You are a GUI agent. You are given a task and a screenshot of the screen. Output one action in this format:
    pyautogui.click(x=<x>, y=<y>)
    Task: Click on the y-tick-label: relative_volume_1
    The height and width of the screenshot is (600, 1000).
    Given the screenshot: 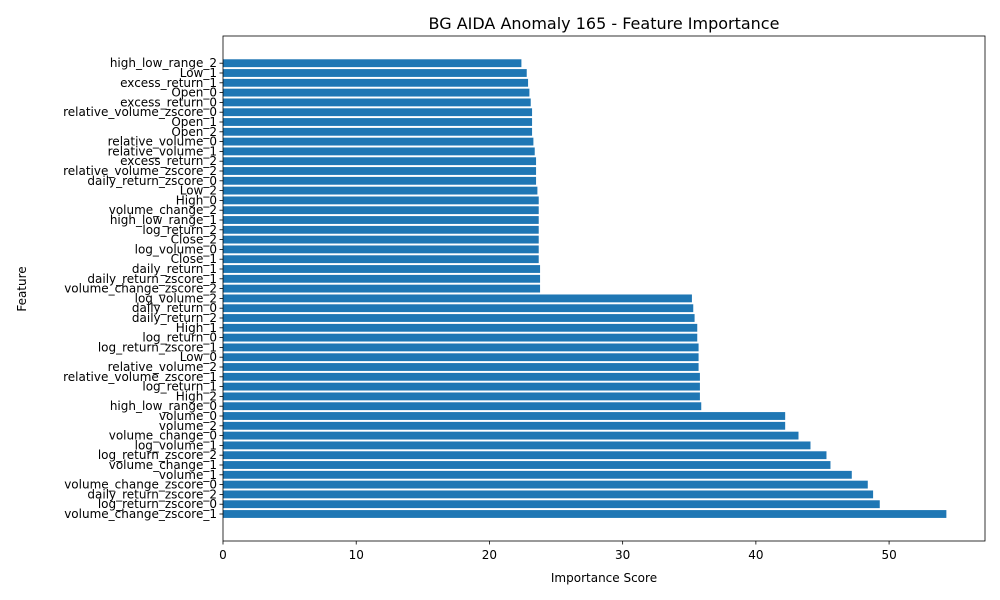 What is the action you would take?
    pyautogui.click(x=162, y=151)
    